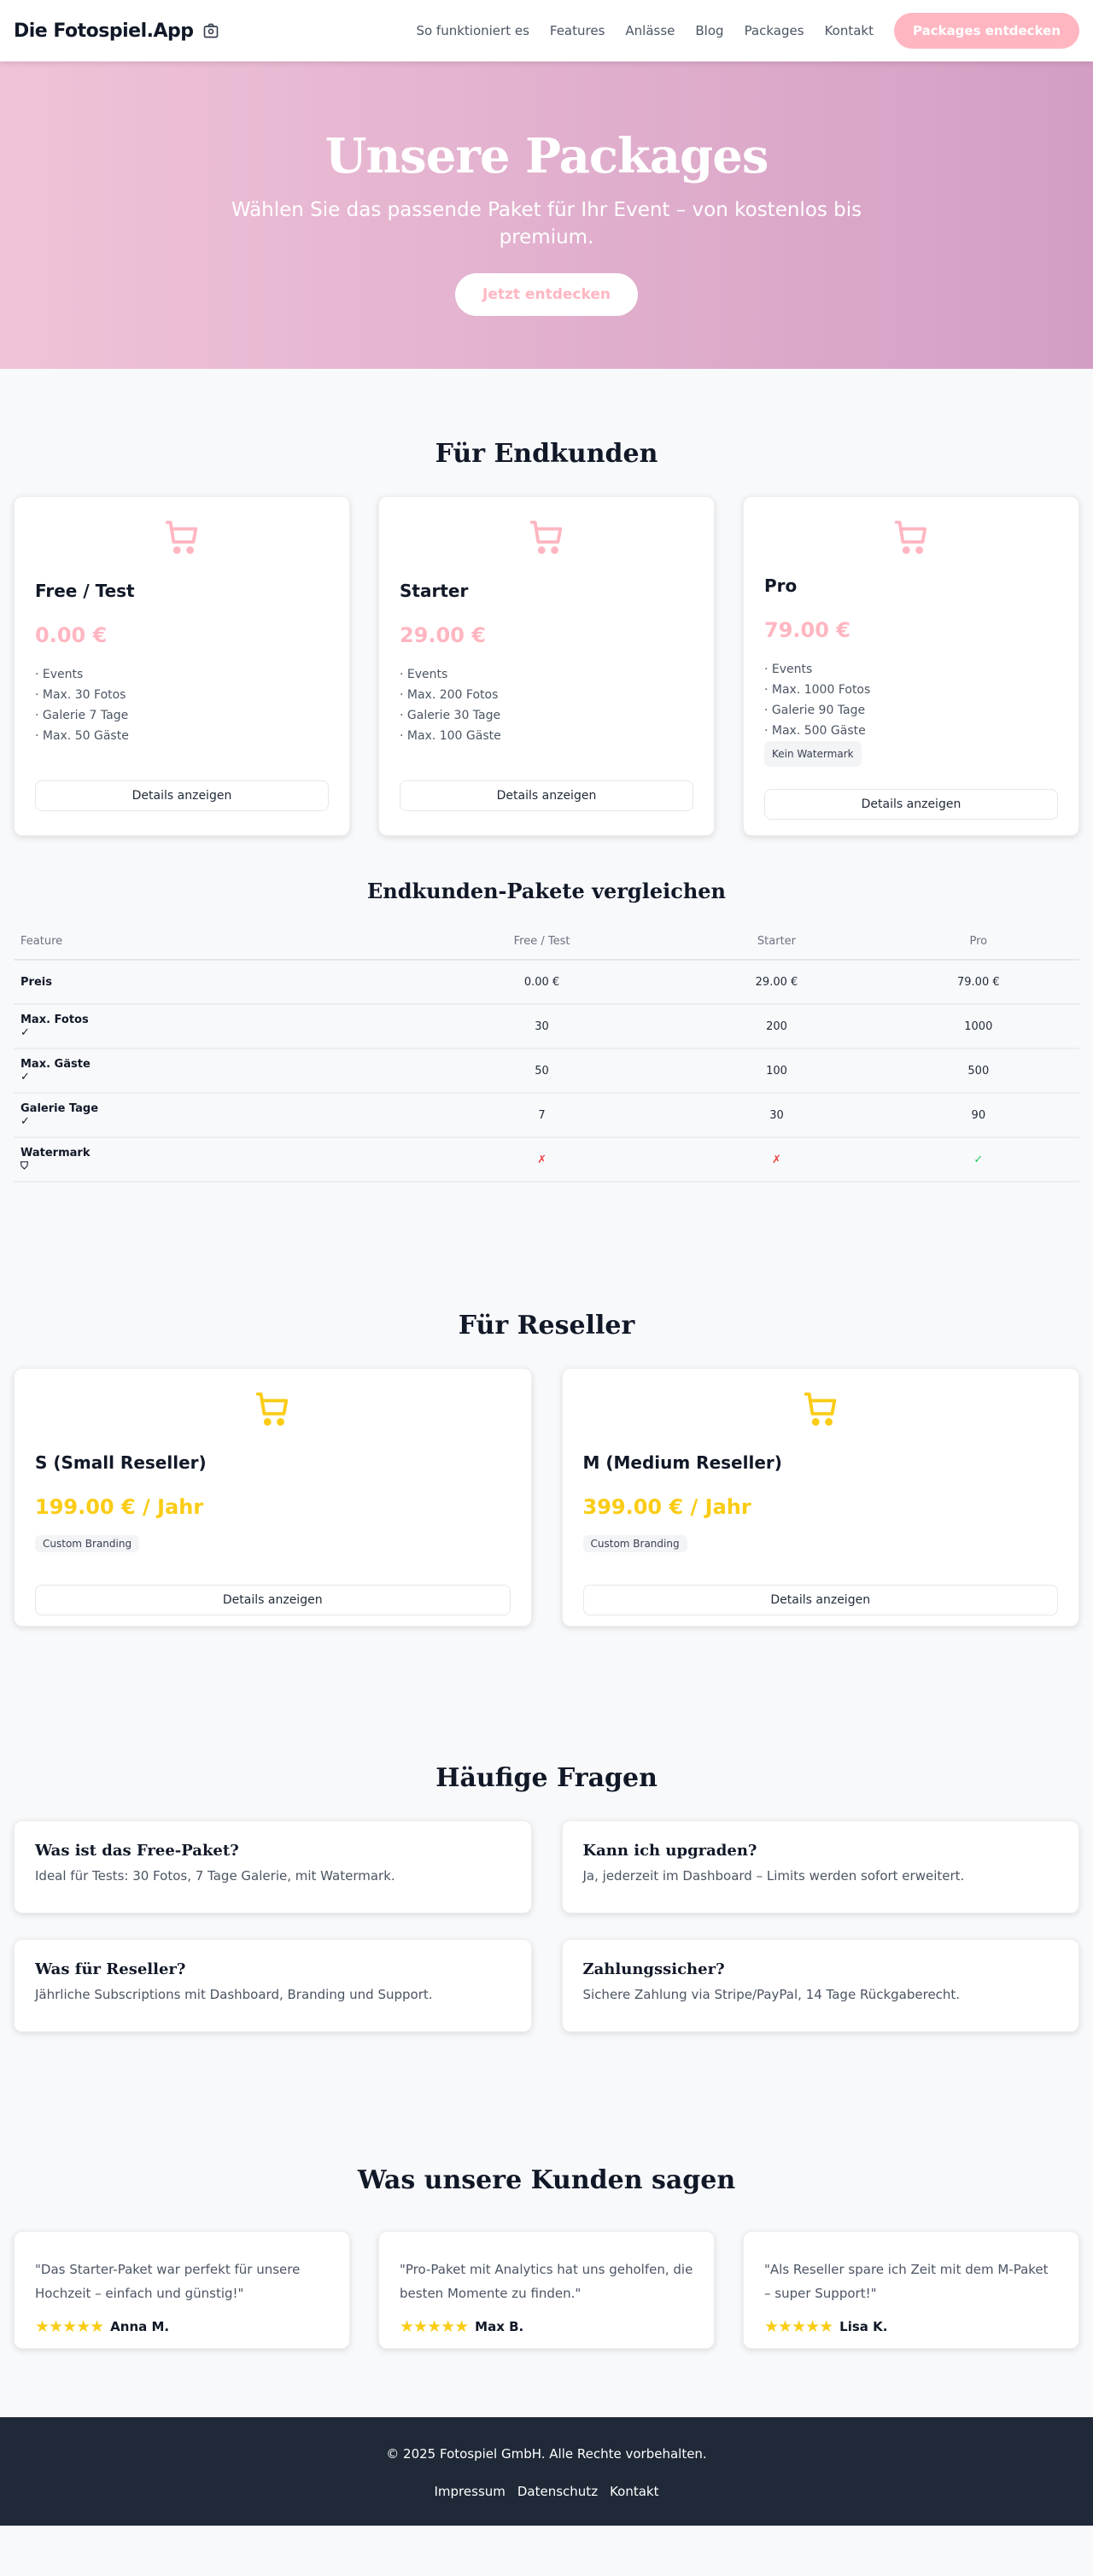 This screenshot has height=2576, width=1093. I want to click on table-row: Watermark ⛉ ✗ ✗ ✓, so click(546, 1160).